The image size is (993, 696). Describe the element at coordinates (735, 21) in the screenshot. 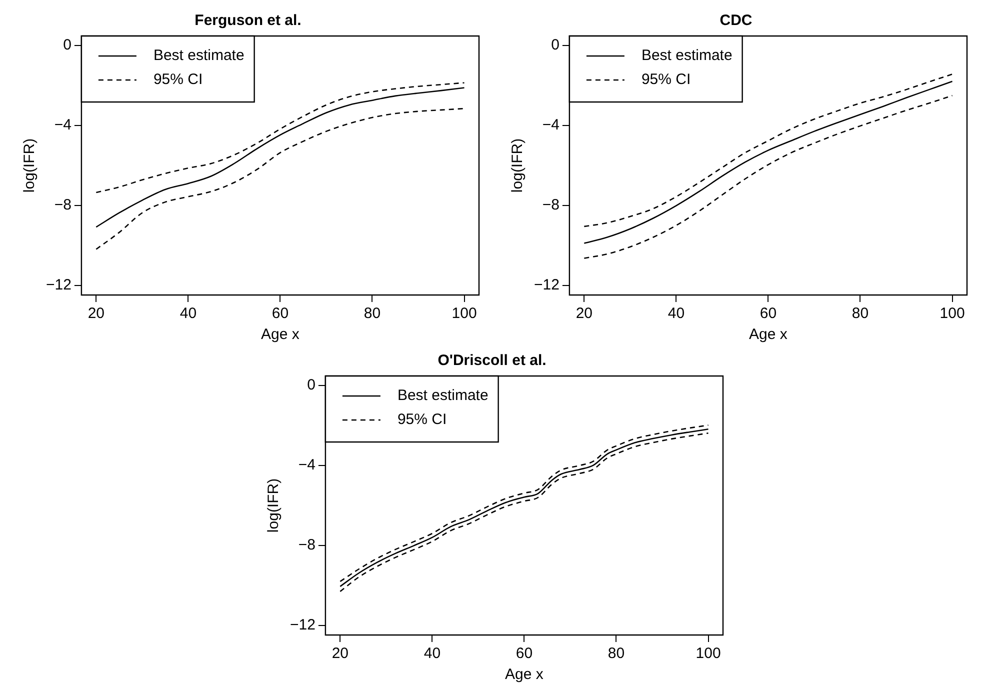

I see `chart-title: CDC` at that location.